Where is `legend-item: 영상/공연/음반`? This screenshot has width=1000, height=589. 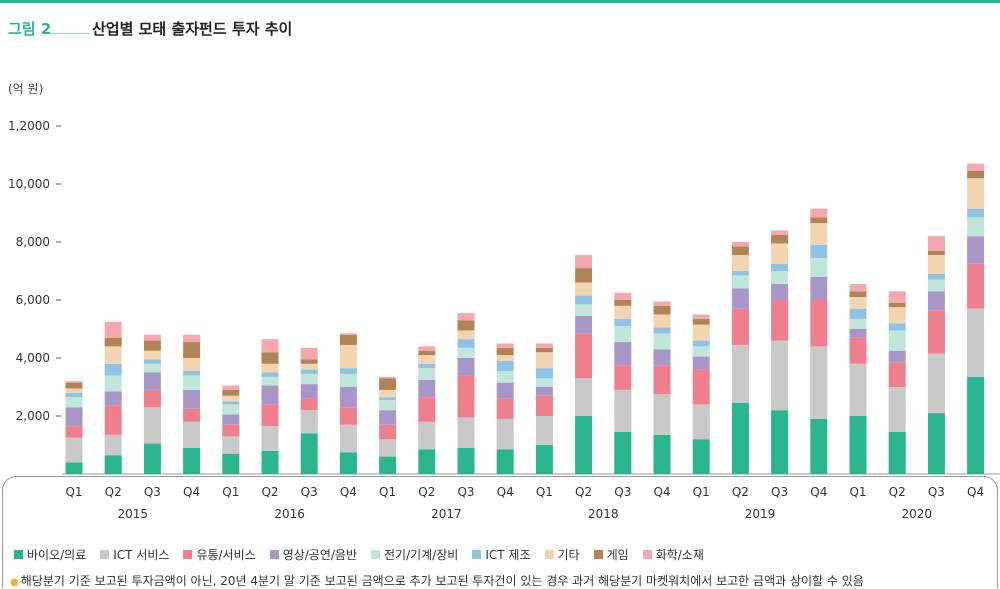 legend-item: 영상/공연/음반 is located at coordinates (313, 554).